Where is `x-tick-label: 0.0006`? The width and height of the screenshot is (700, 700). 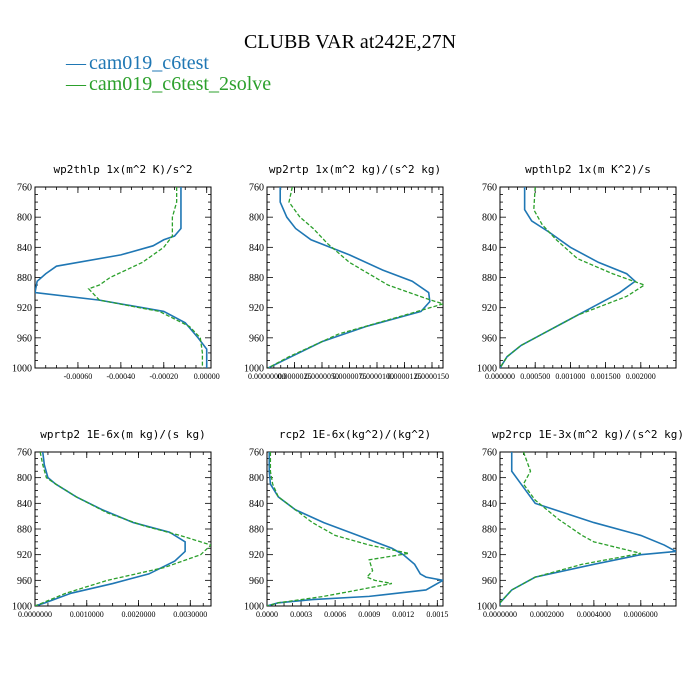
x-tick-label: 0.0006 is located at coordinates (335, 614).